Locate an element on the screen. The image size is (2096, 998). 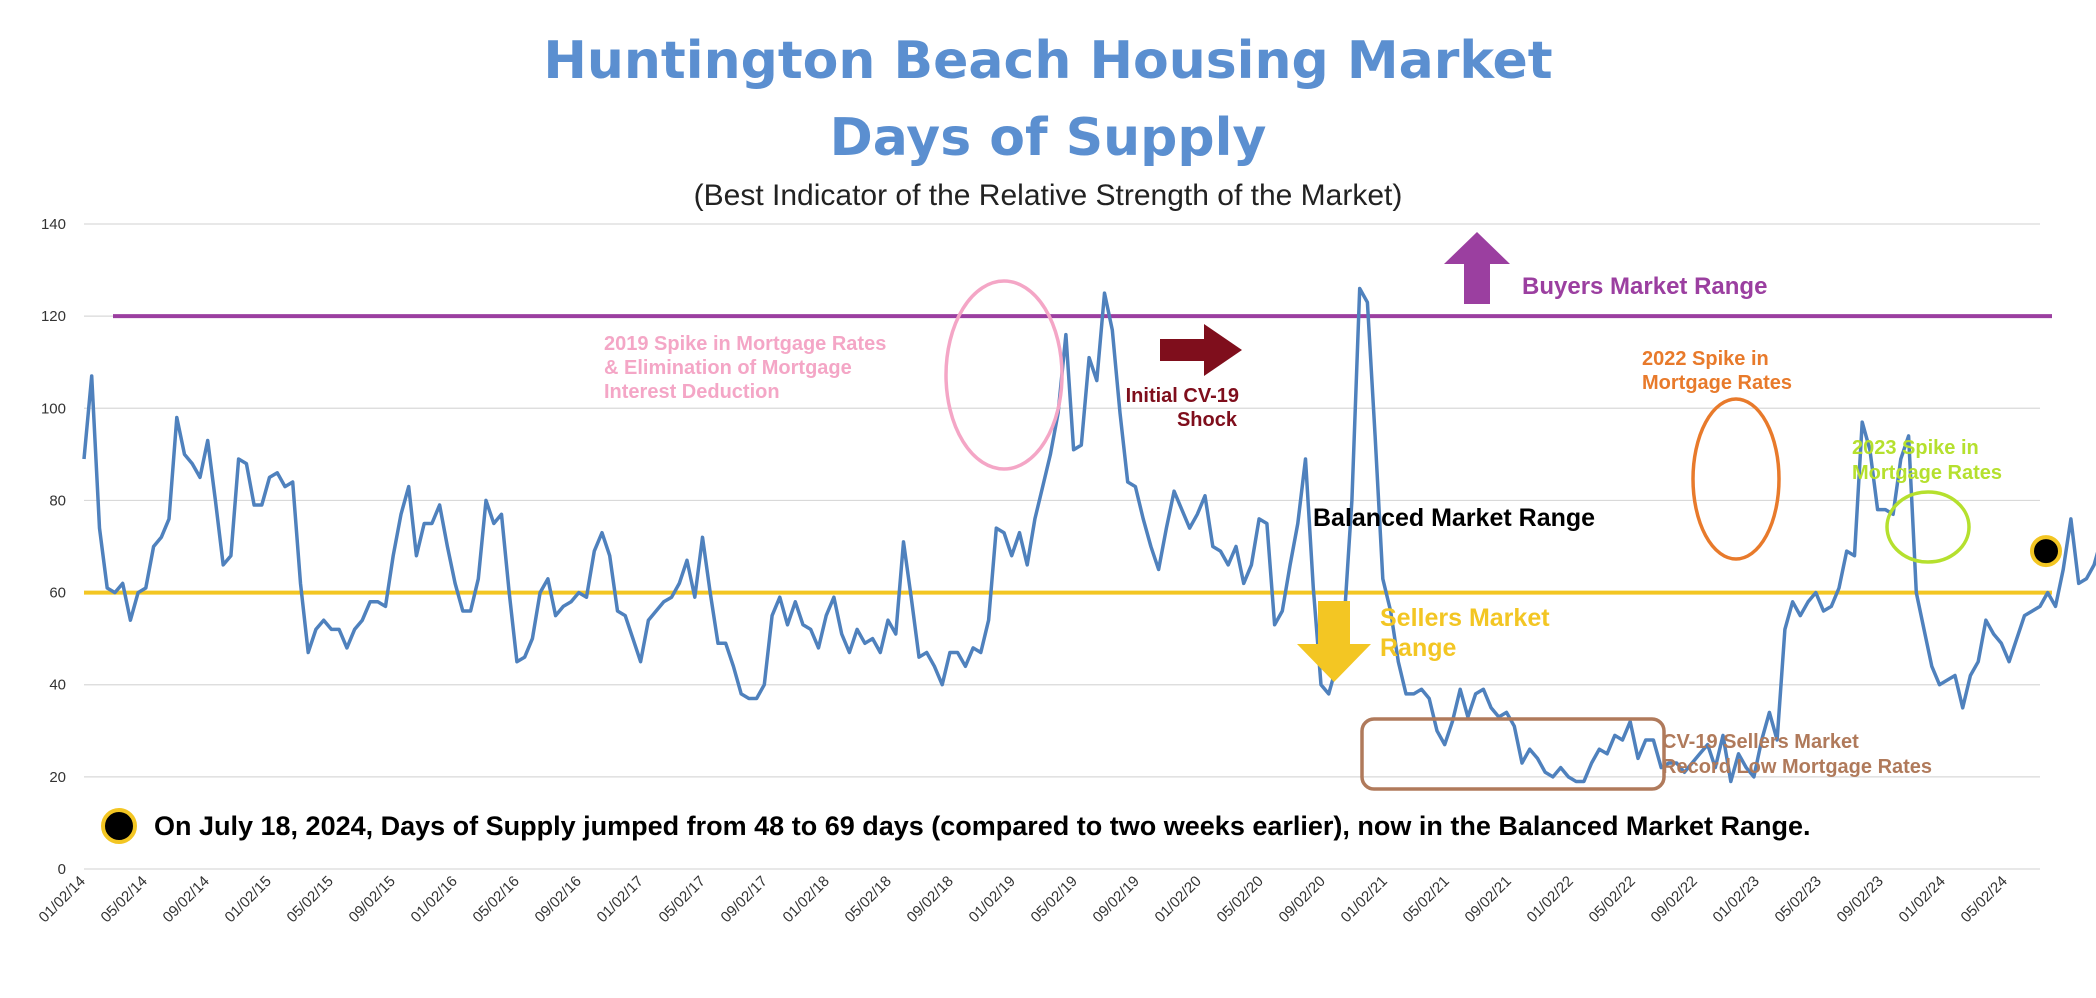
x-tick-label: 05/02/19 is located at coordinates (1054, 899).